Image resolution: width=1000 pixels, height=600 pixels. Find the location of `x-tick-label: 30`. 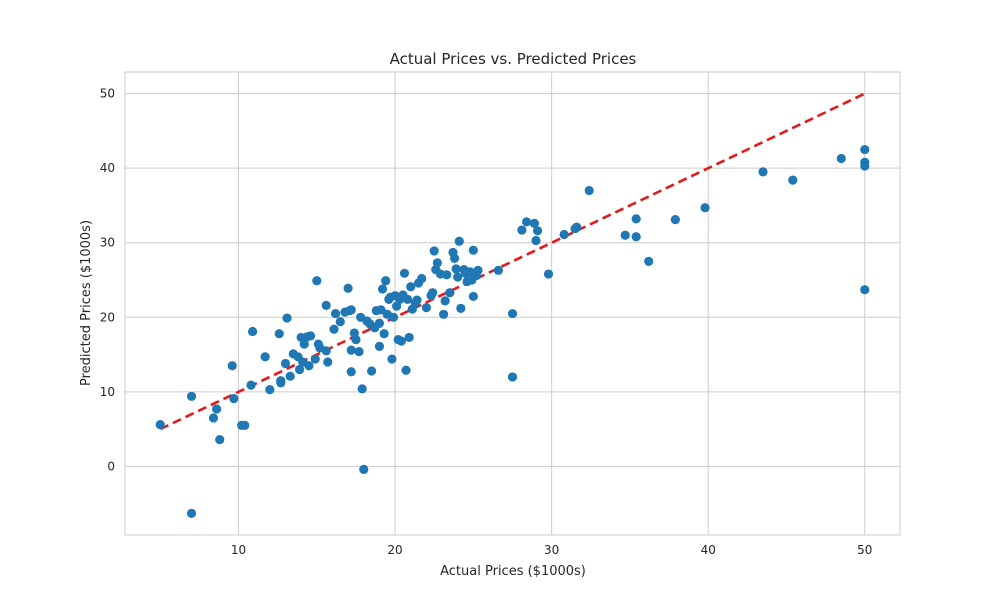

x-tick-label: 30 is located at coordinates (551, 550).